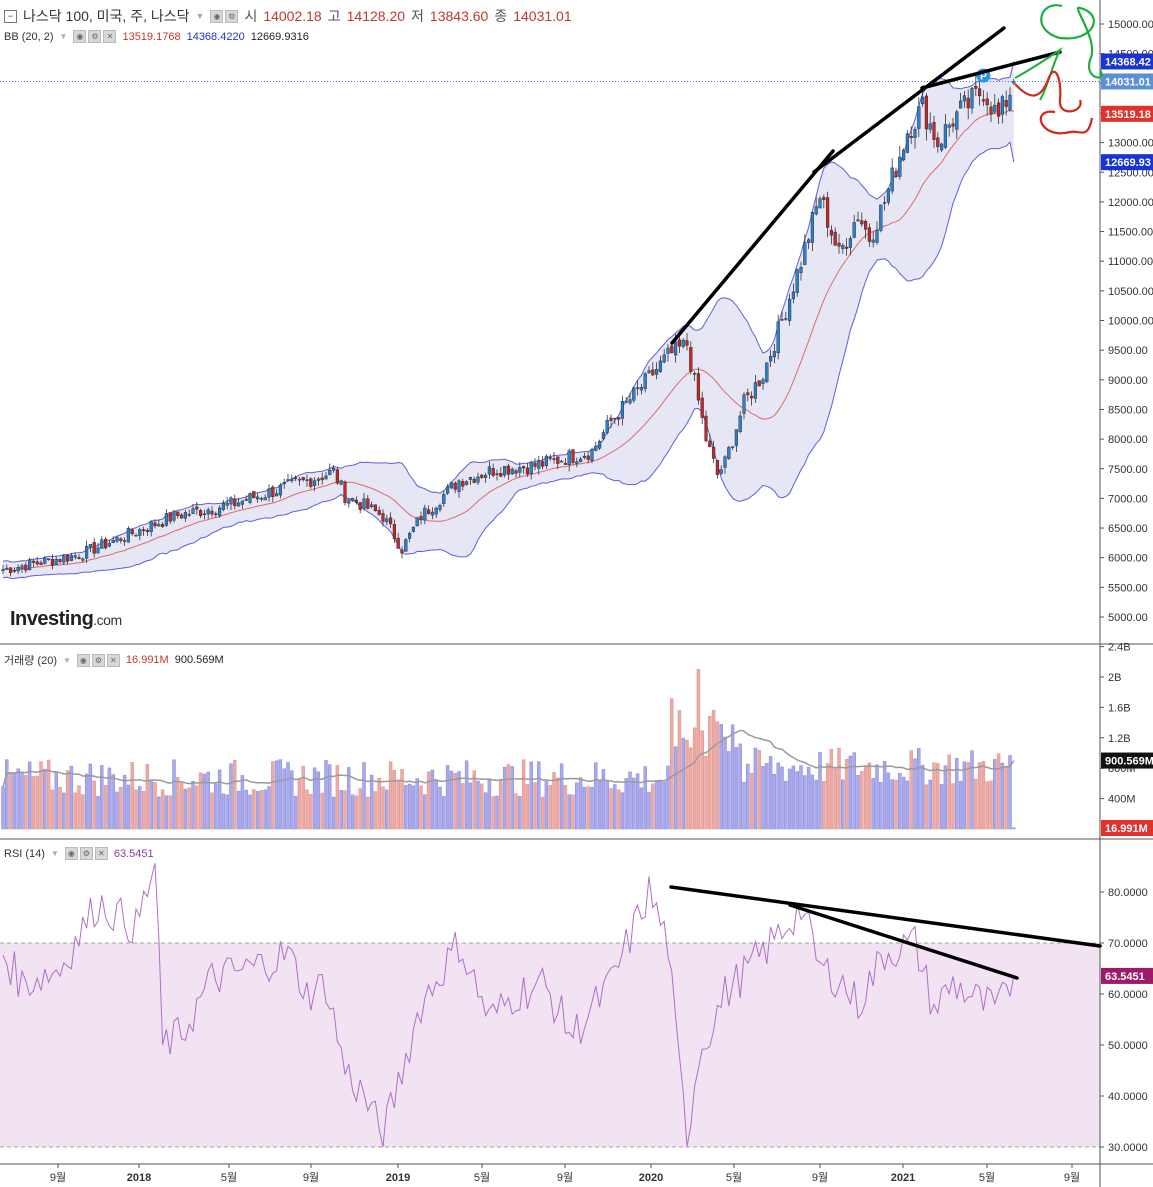  I want to click on bb-label: BB (20, 2), so click(29, 36).